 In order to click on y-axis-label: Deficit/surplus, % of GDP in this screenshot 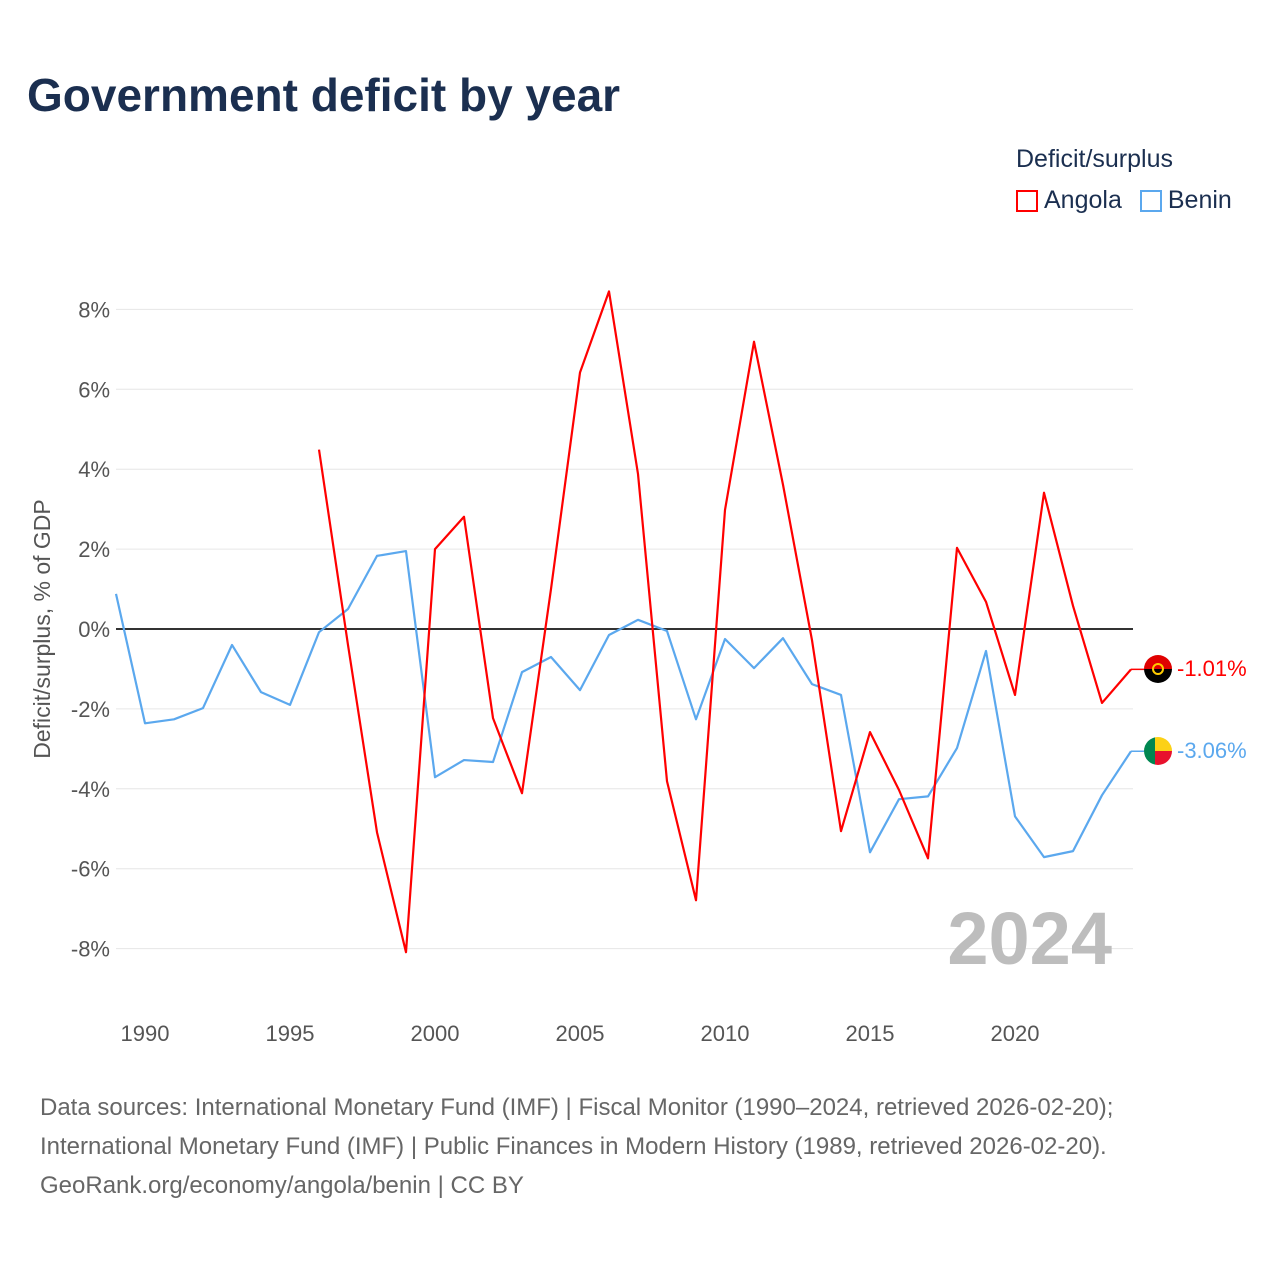, I will do `click(42, 628)`.